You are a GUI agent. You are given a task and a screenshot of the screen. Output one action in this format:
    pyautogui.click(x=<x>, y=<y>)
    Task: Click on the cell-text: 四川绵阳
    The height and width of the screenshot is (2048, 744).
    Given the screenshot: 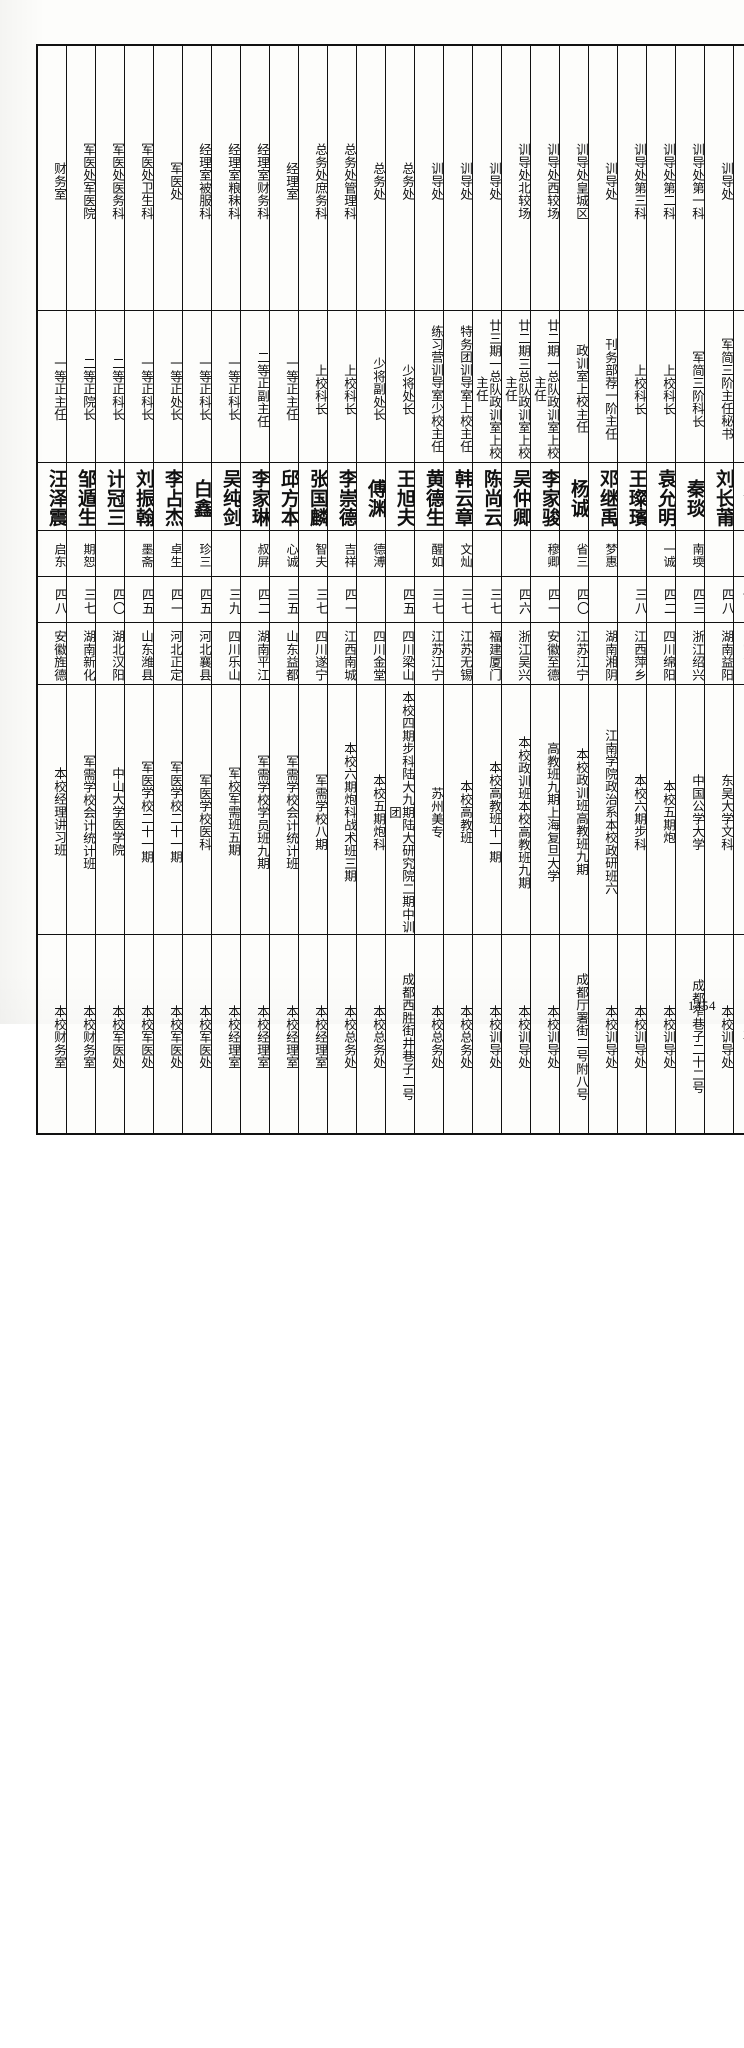 What is the action you would take?
    pyautogui.click(x=661, y=653)
    